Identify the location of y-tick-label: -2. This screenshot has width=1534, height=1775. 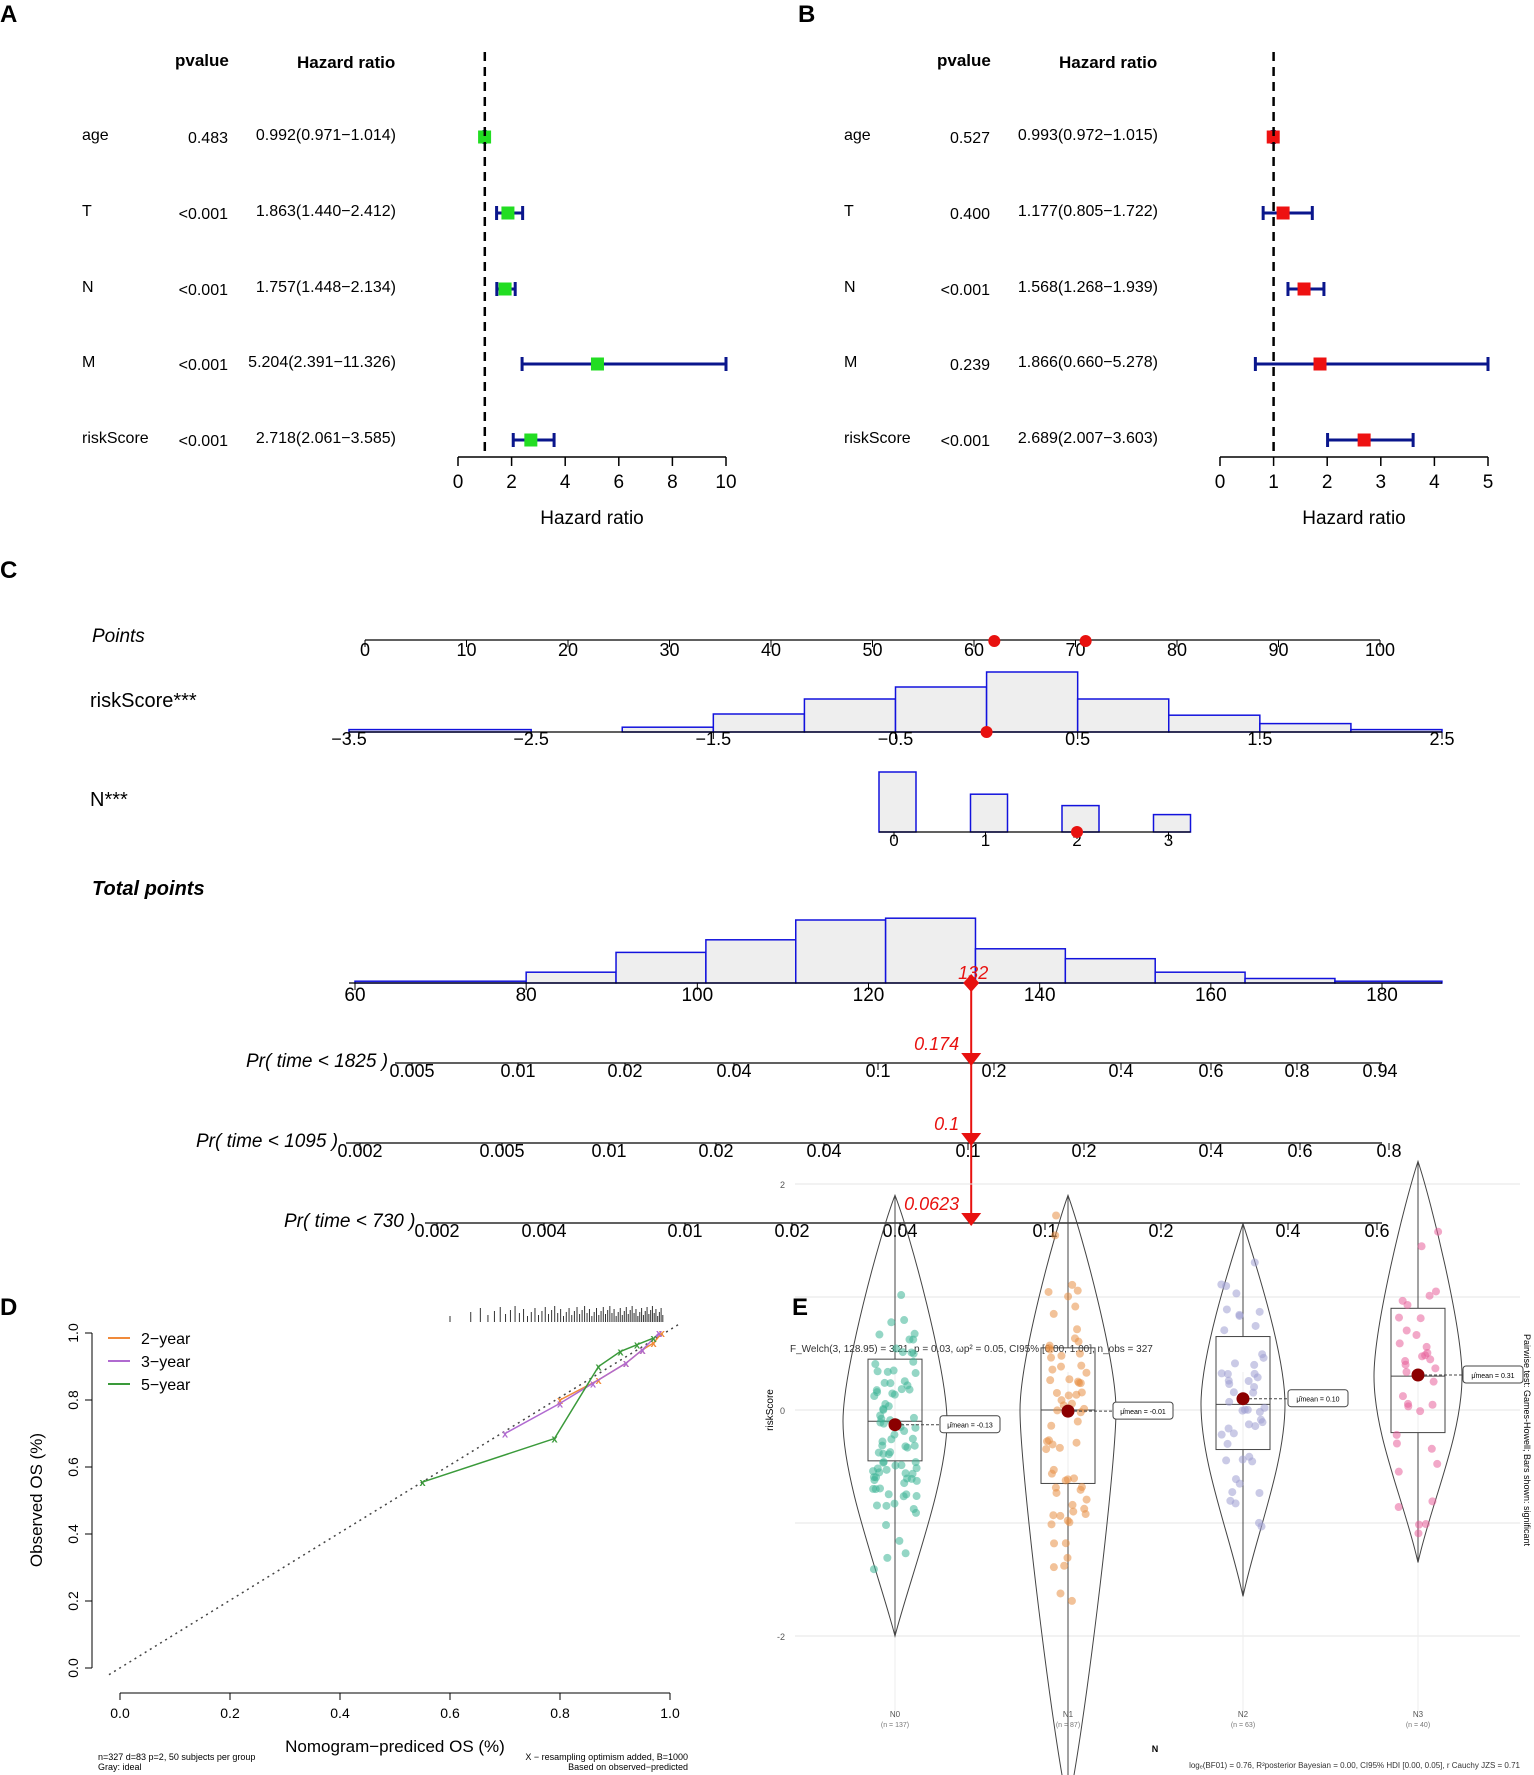
(781, 1637).